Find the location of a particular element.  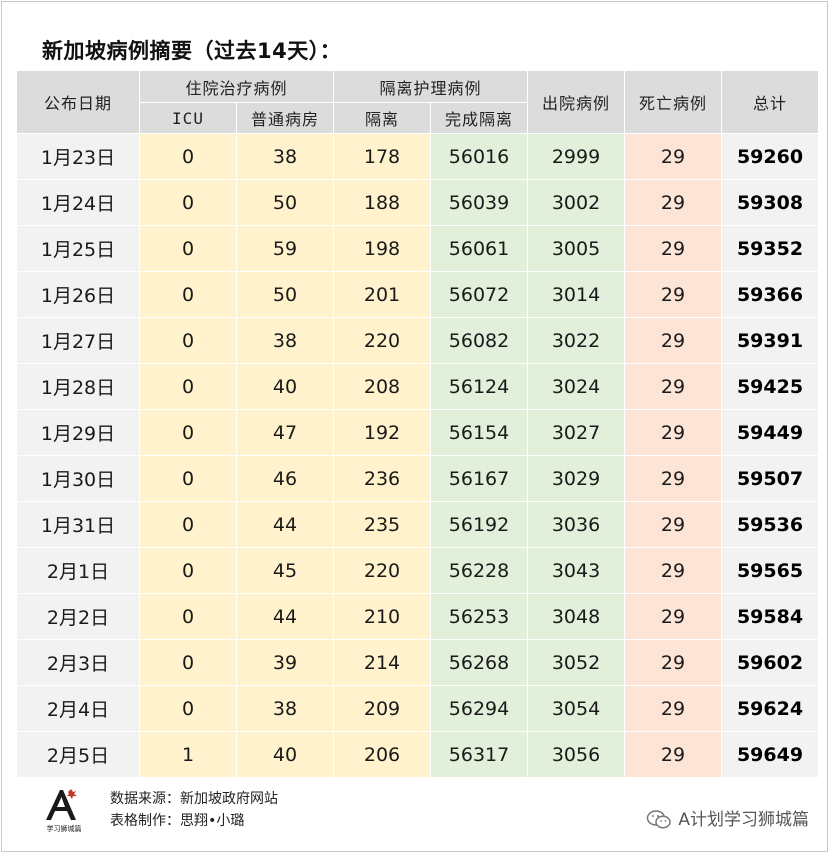

table-row: 2月2日 0 44 210 56253 3048 29 59584 is located at coordinates (418, 617).